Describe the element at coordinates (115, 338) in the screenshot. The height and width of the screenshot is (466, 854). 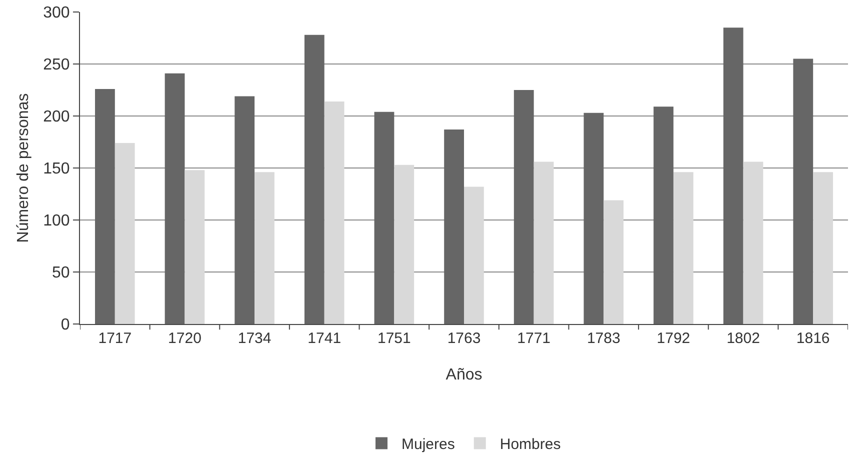
I see `x-tick-label: 1717` at that location.